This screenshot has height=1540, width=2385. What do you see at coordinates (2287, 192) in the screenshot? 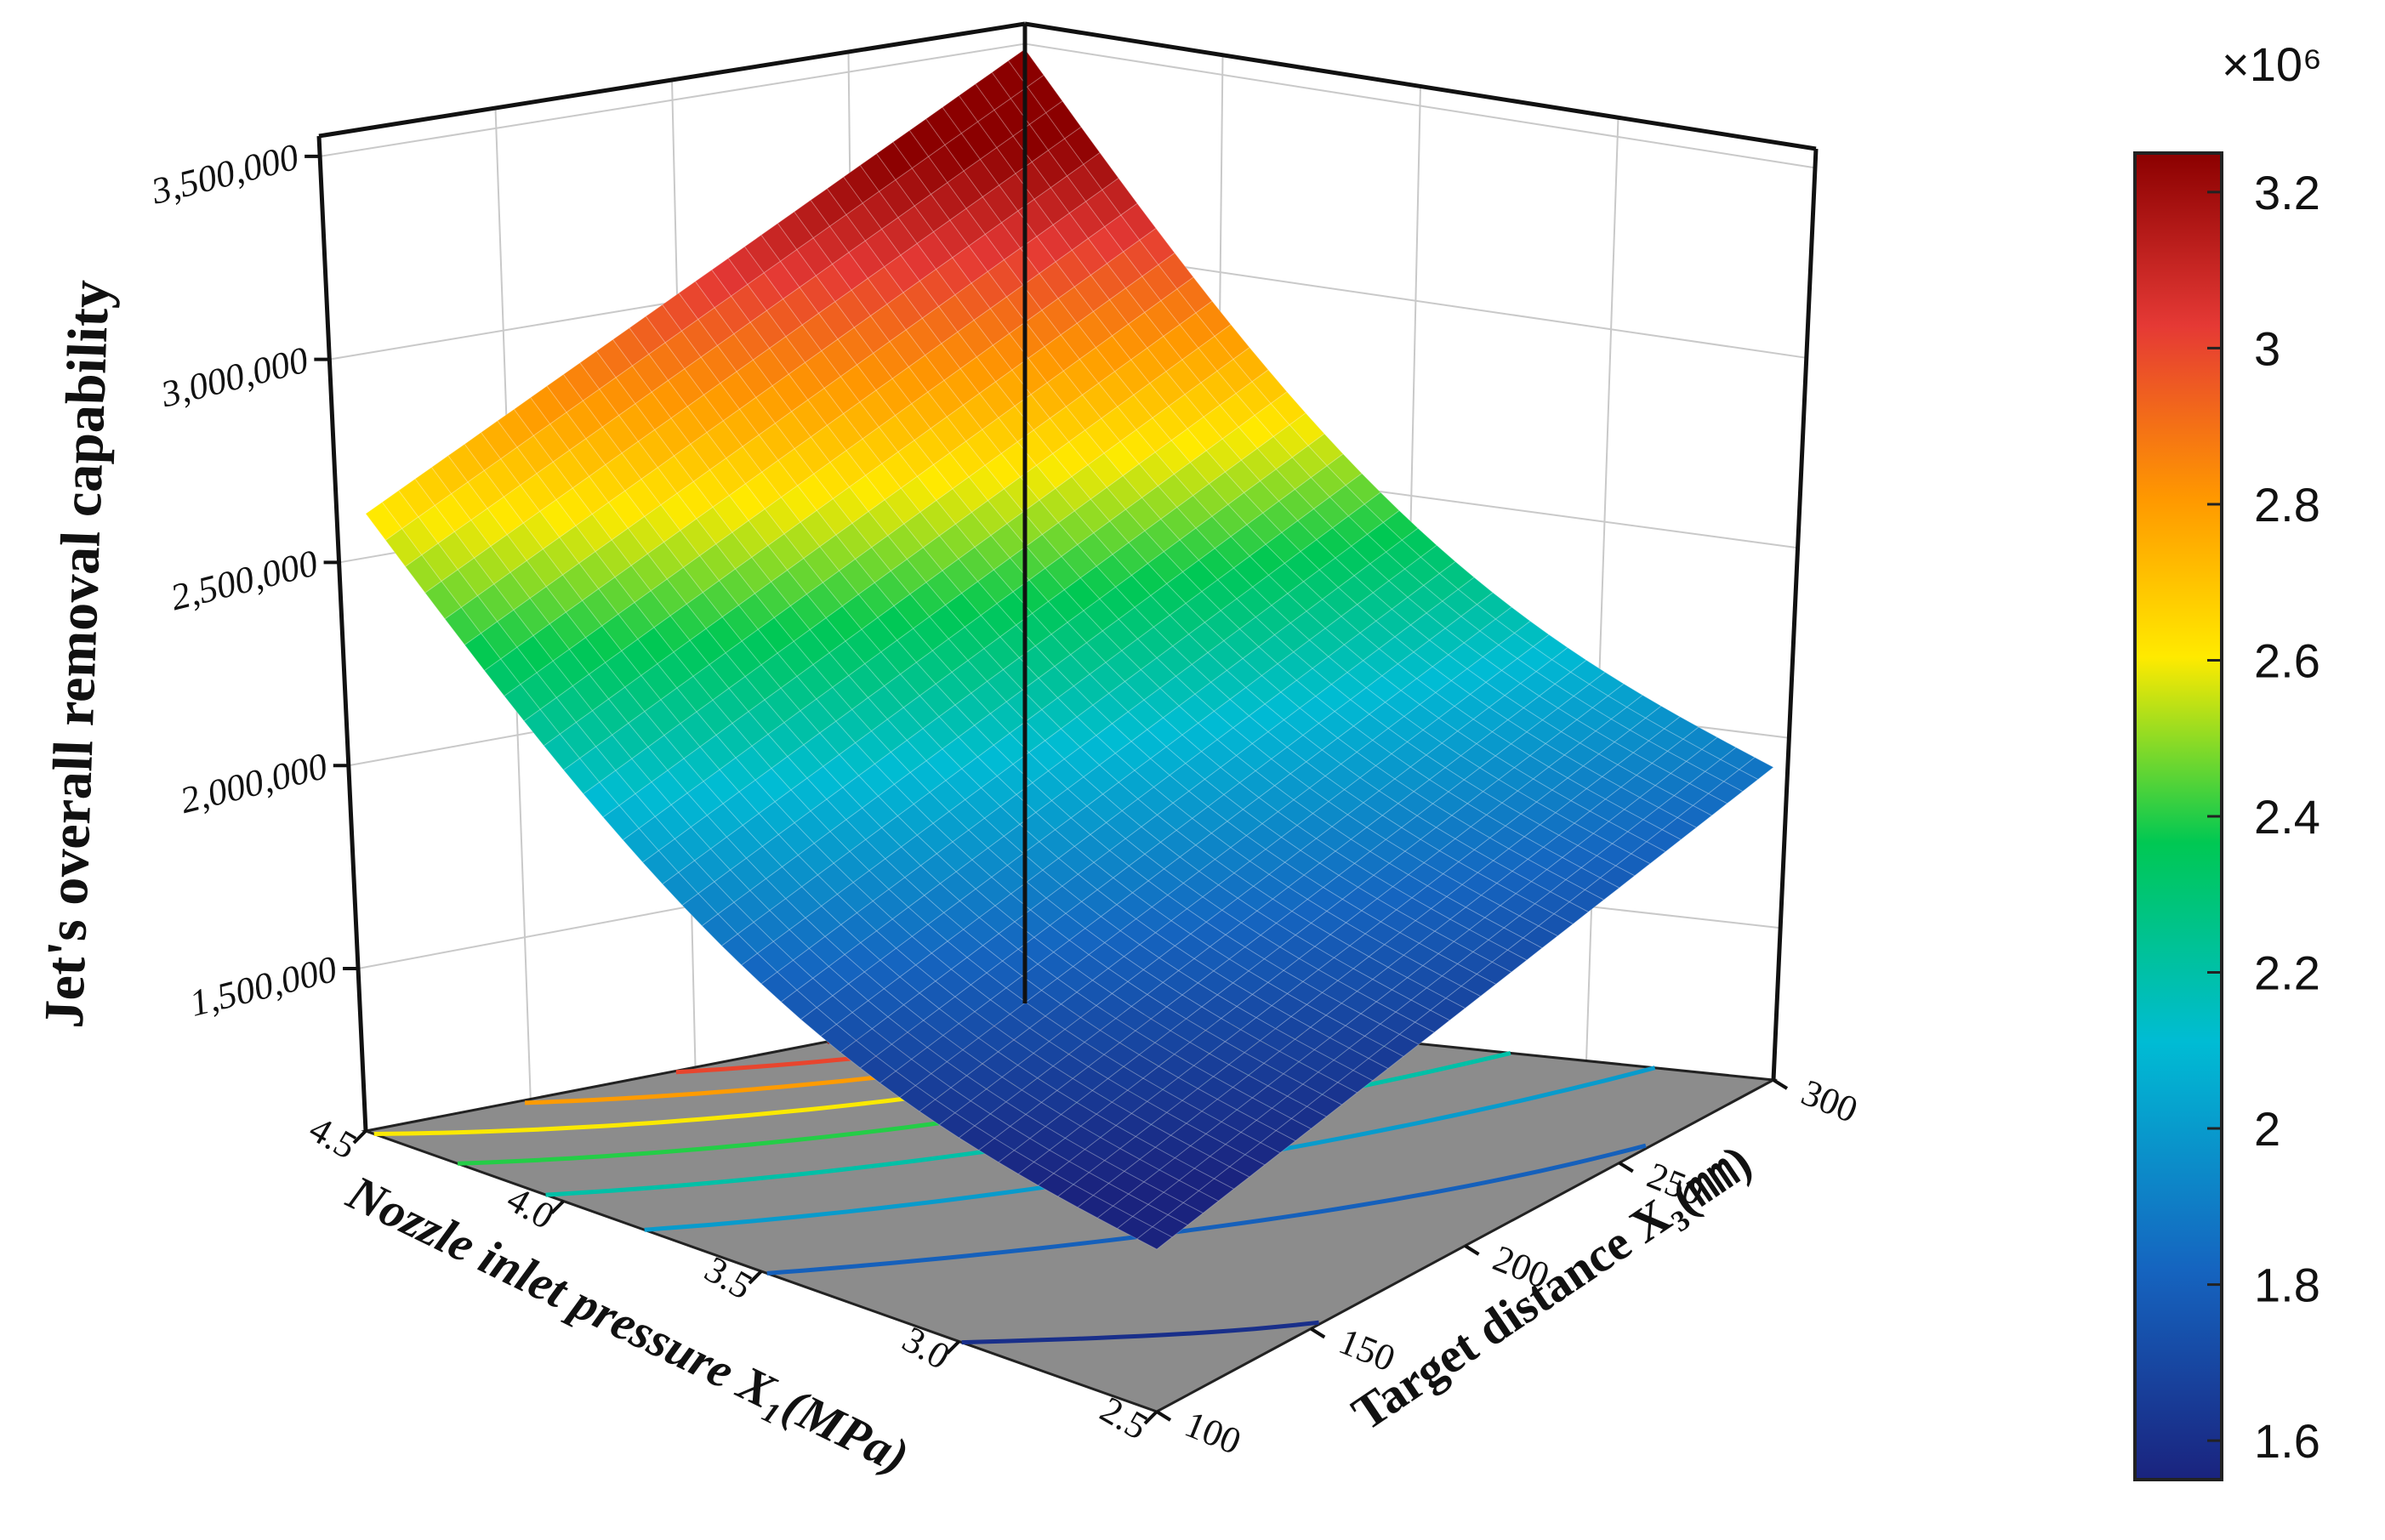
I see `colorbar-tick-label: 3.2` at bounding box center [2287, 192].